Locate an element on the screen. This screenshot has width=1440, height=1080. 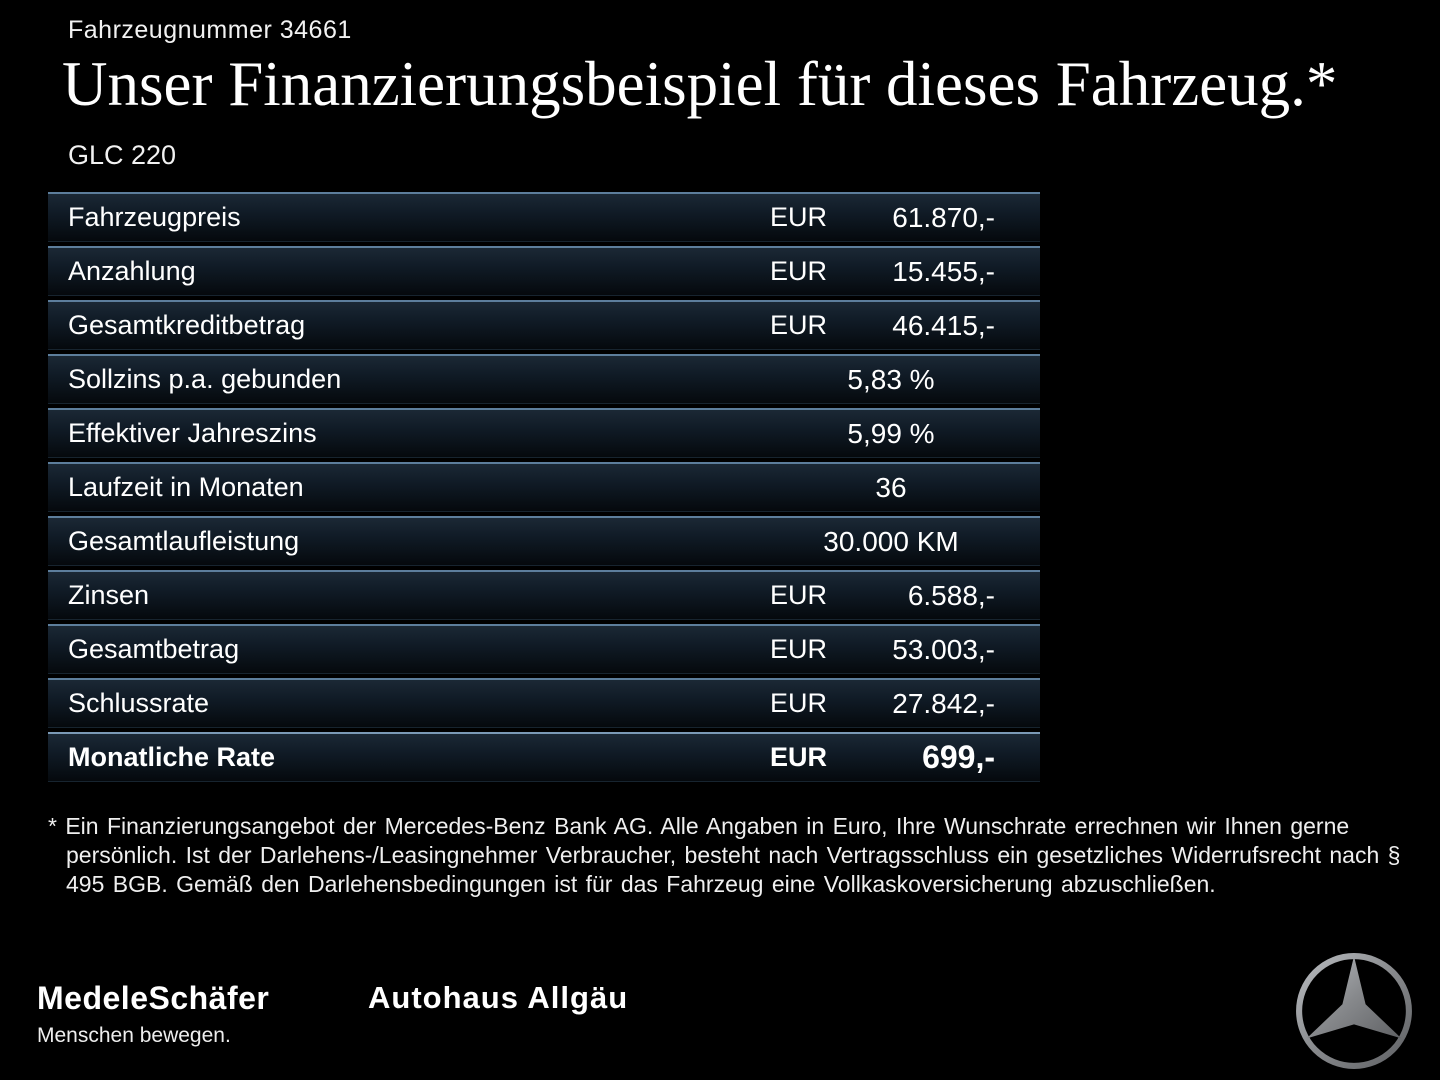
row-label: Anzahlung is located at coordinates (132, 271).